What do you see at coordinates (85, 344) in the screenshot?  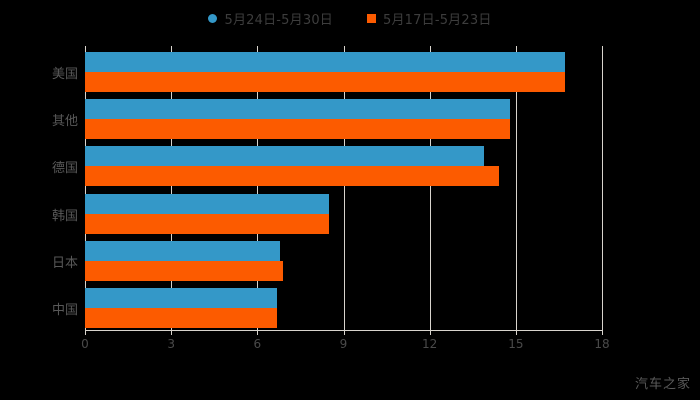 I see `x-axis-tick-label: 0` at bounding box center [85, 344].